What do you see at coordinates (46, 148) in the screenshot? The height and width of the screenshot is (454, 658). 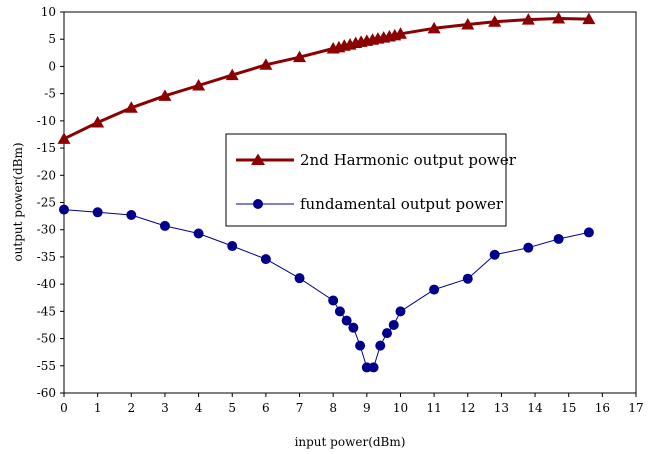 I see `y-tick-label: -15` at bounding box center [46, 148].